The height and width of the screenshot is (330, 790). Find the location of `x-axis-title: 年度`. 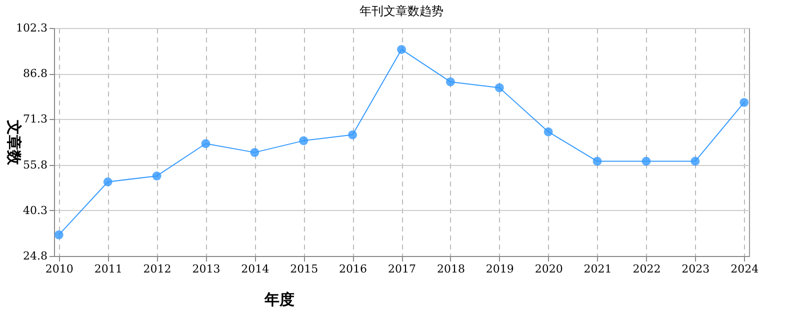

x-axis-title: 年度 is located at coordinates (279, 299).